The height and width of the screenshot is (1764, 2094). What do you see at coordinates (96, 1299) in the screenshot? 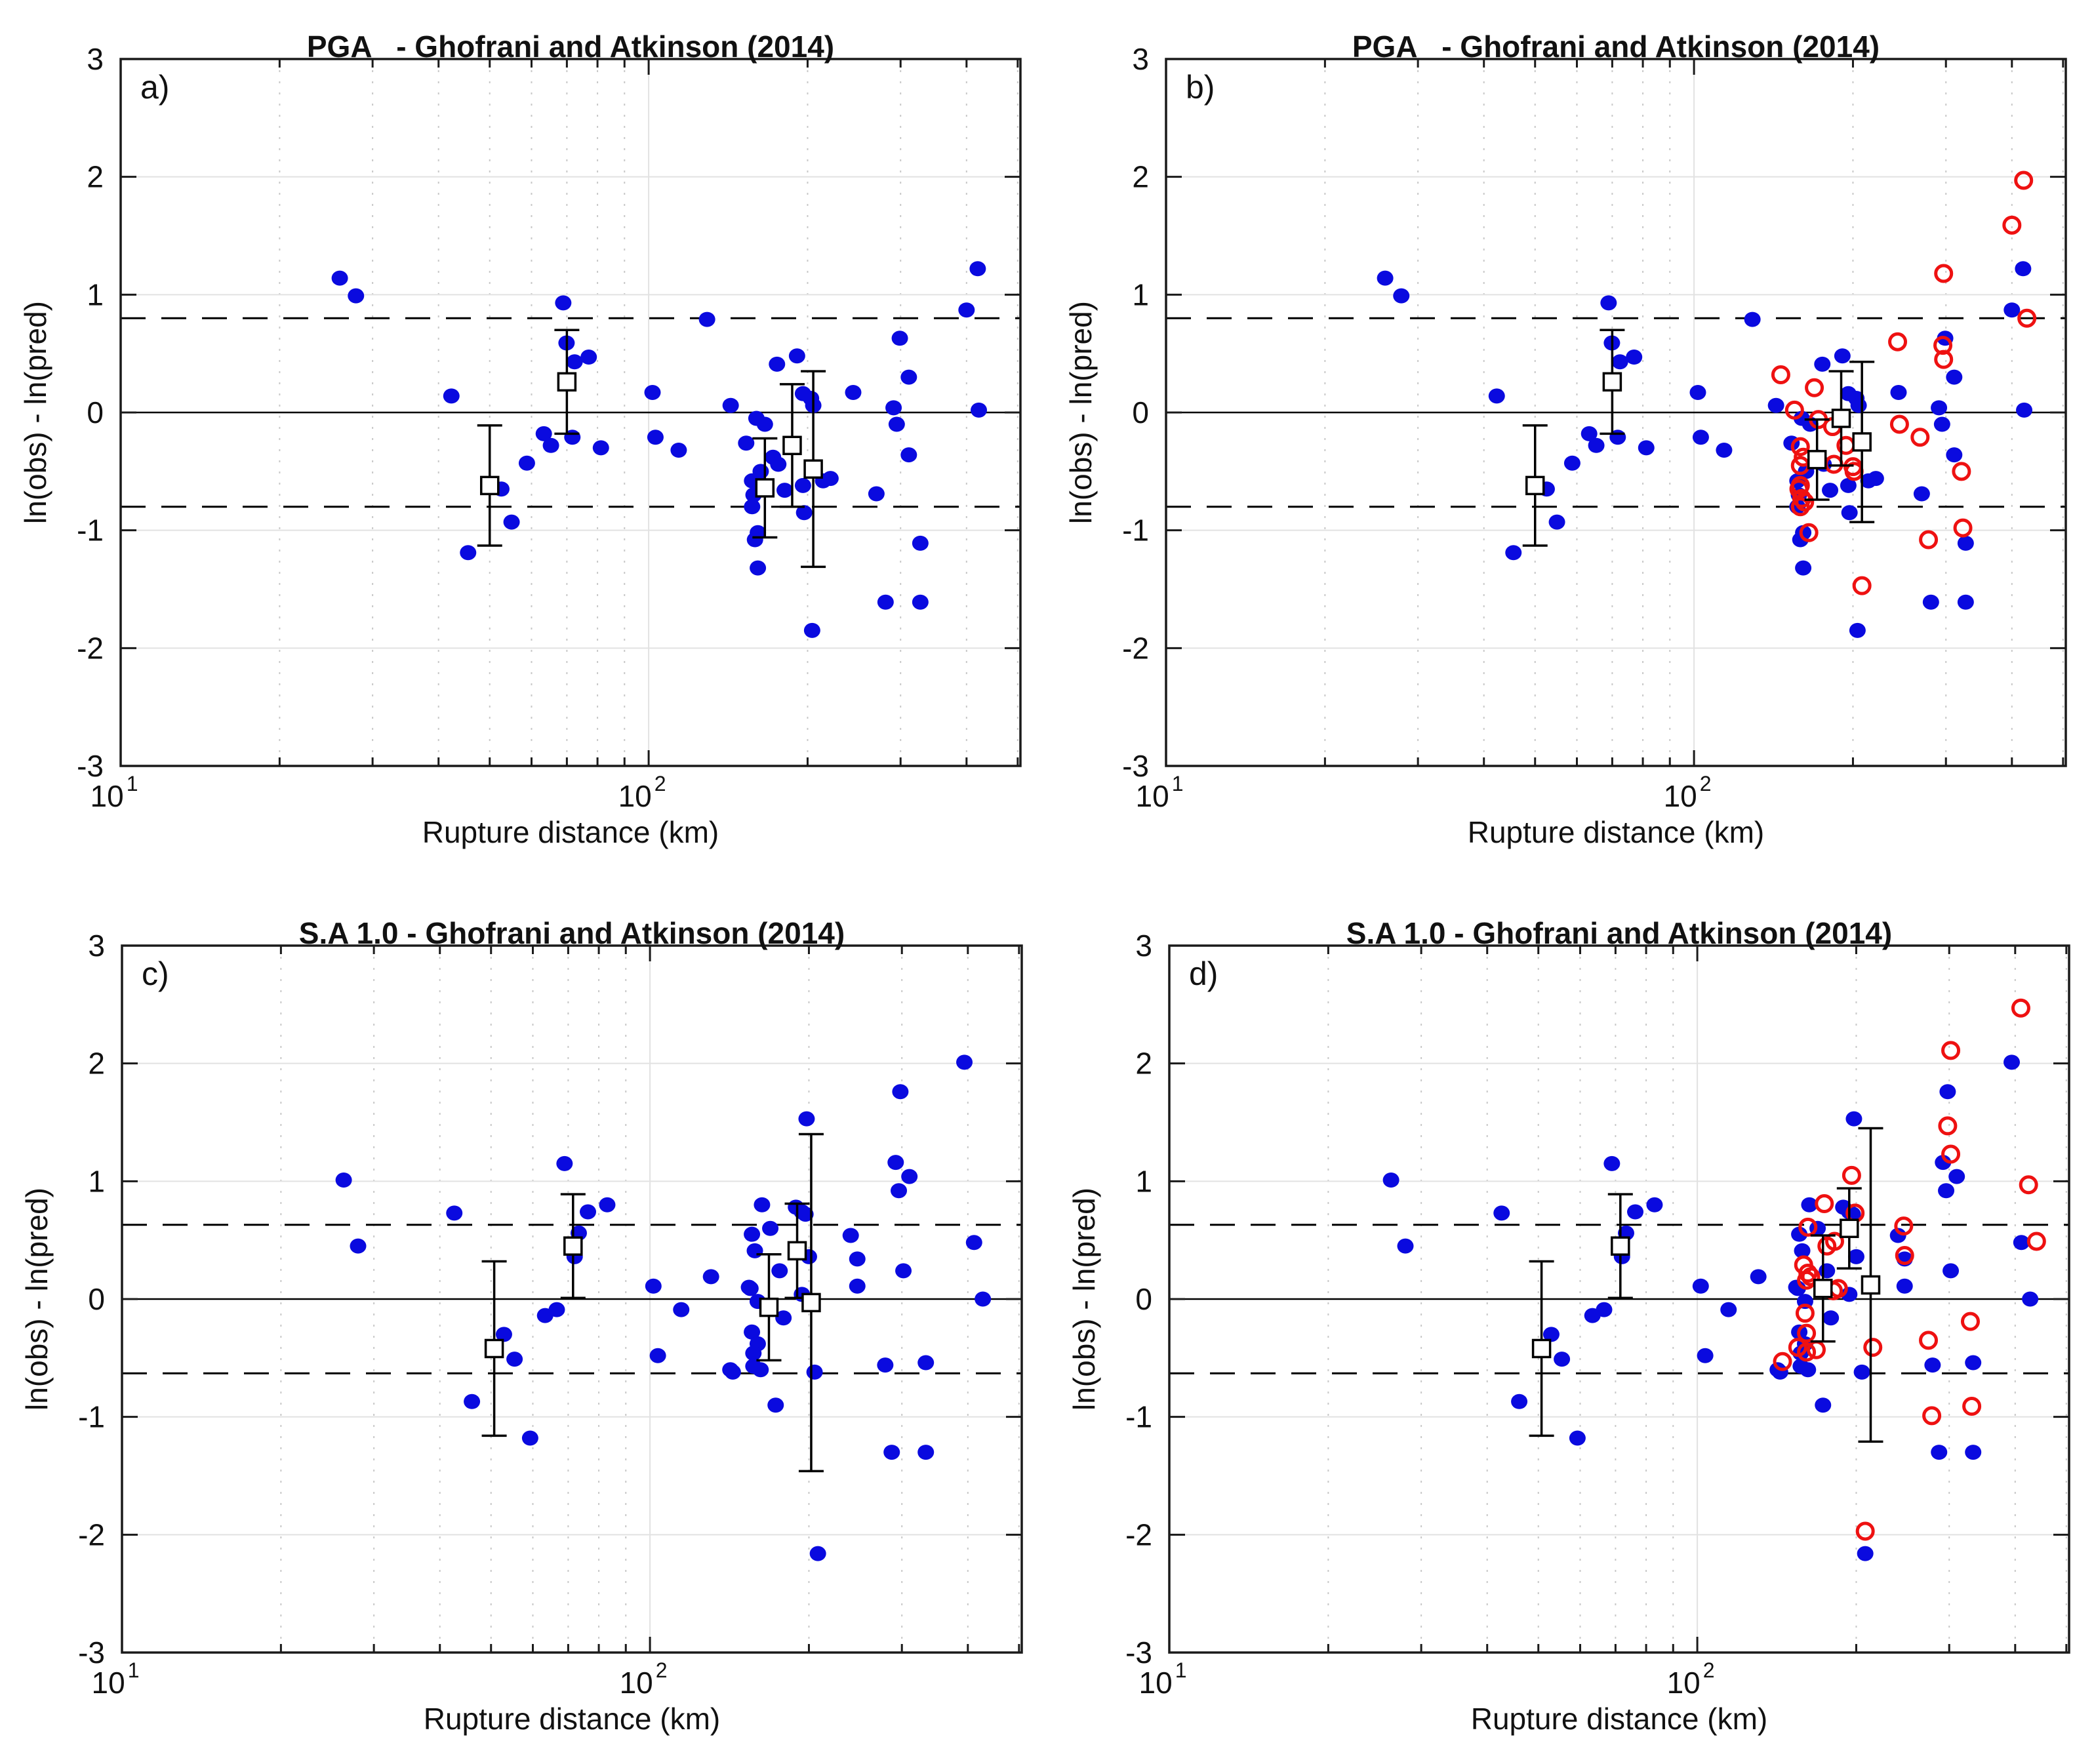
I see `y-tick-label: 0` at bounding box center [96, 1299].